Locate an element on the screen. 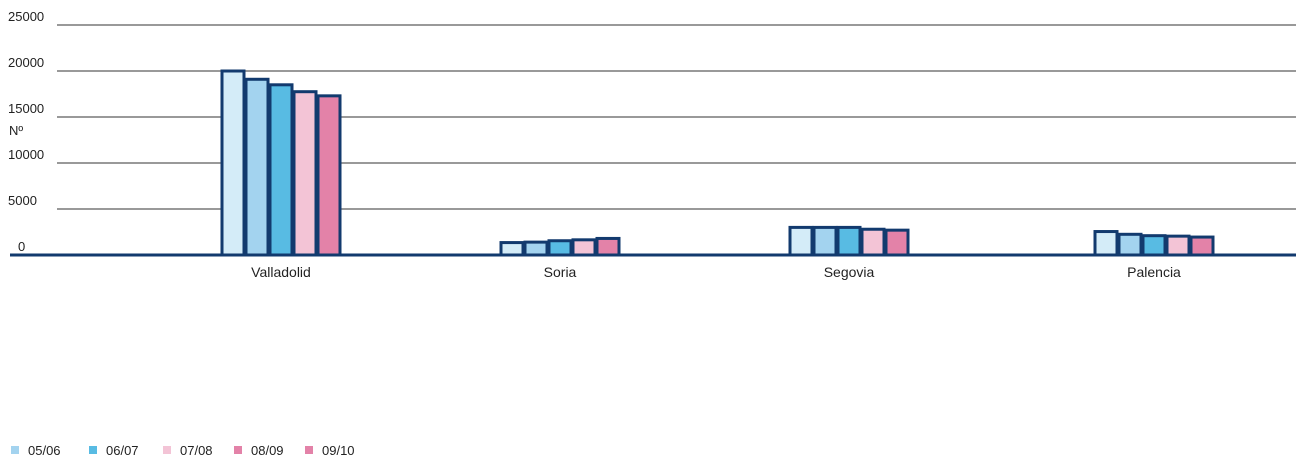  y-tick-label: 10000 is located at coordinates (26, 154).